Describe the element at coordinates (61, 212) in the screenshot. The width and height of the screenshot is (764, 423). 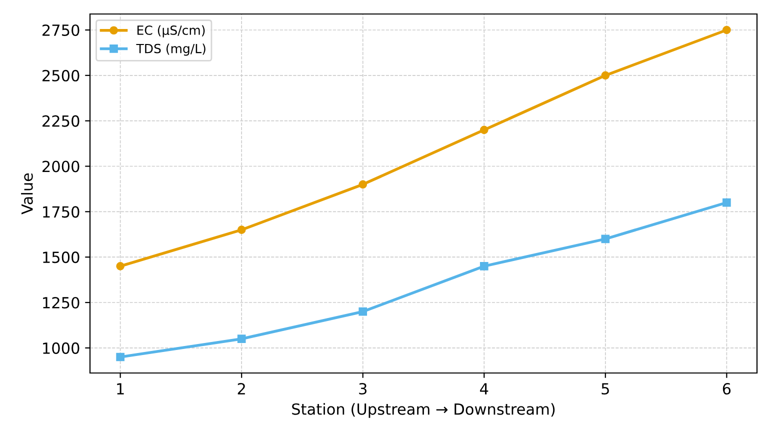
I see `y-tick-label: 1750` at that location.